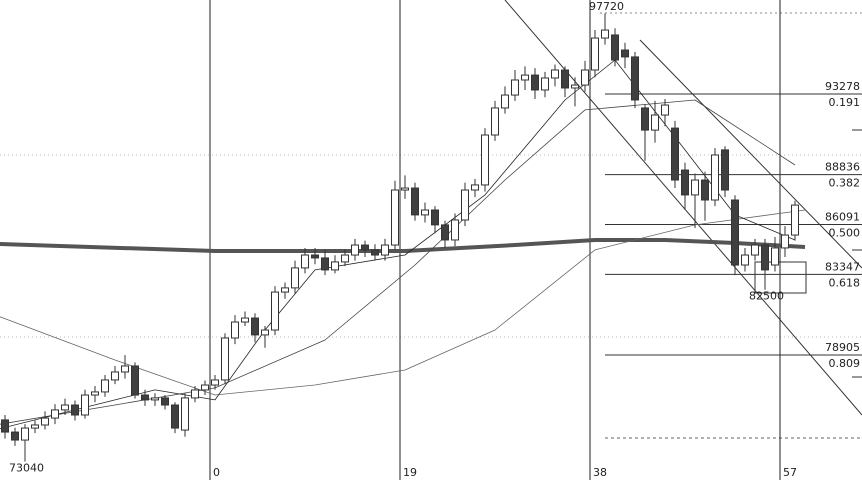 This screenshot has height=480, width=862. I want to click on price-annotation: 73040, so click(26, 467).